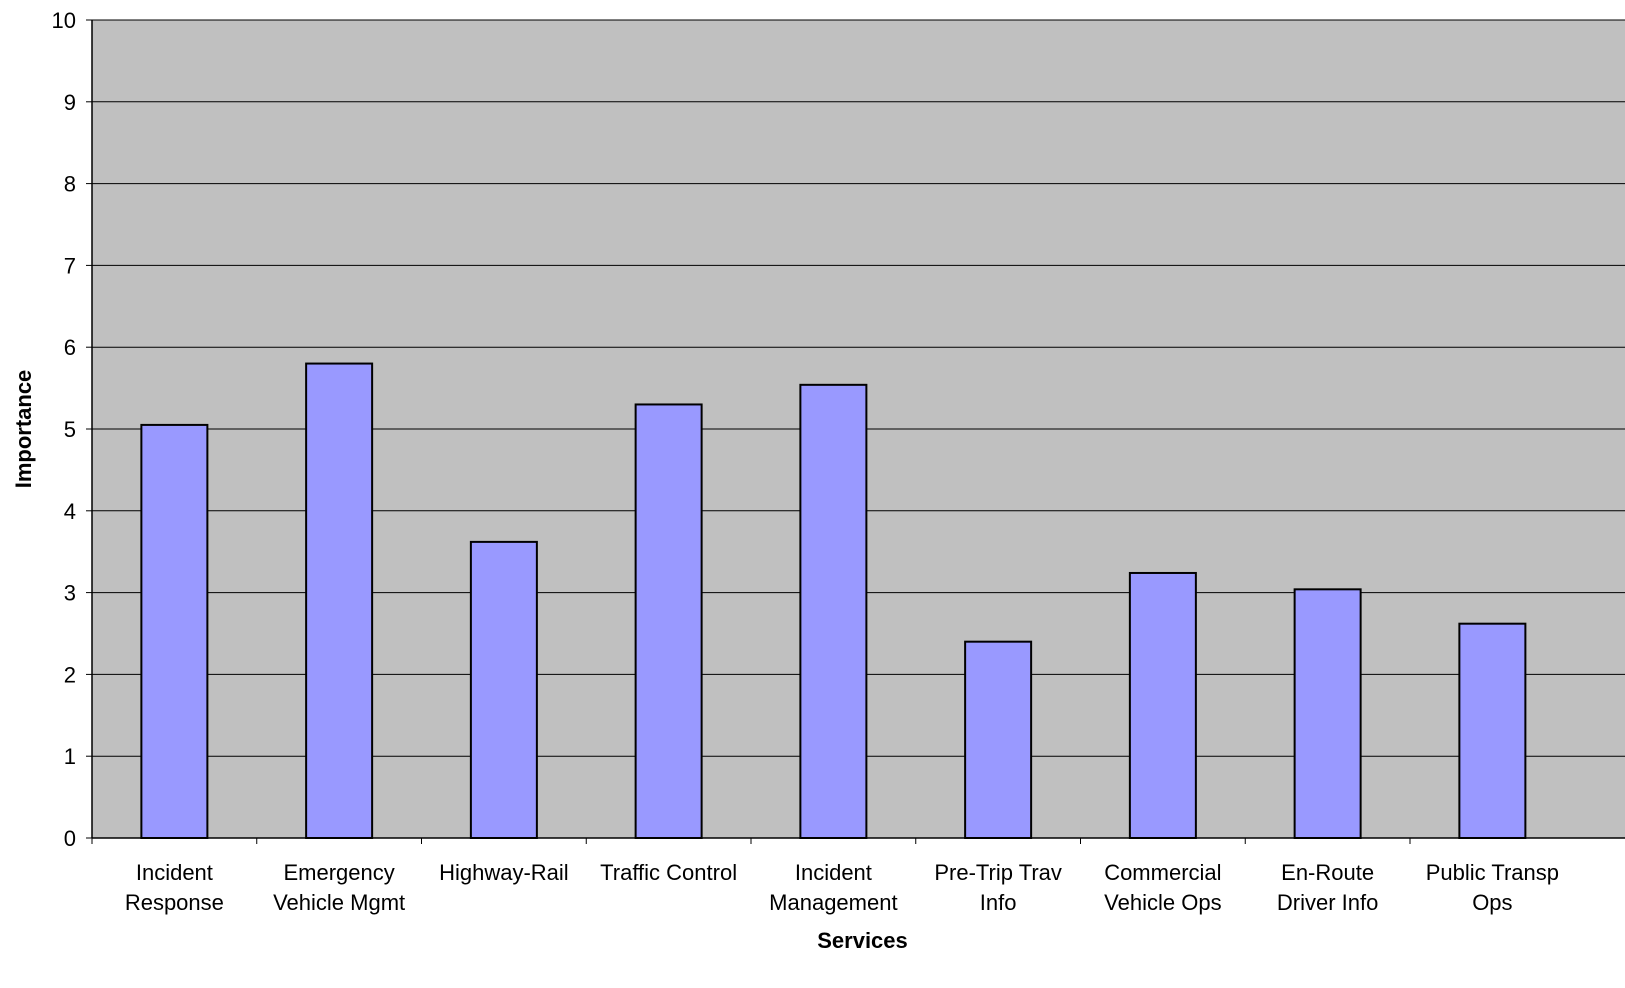 This screenshot has width=1625, height=988. I want to click on y-tick-label: 7, so click(70, 265).